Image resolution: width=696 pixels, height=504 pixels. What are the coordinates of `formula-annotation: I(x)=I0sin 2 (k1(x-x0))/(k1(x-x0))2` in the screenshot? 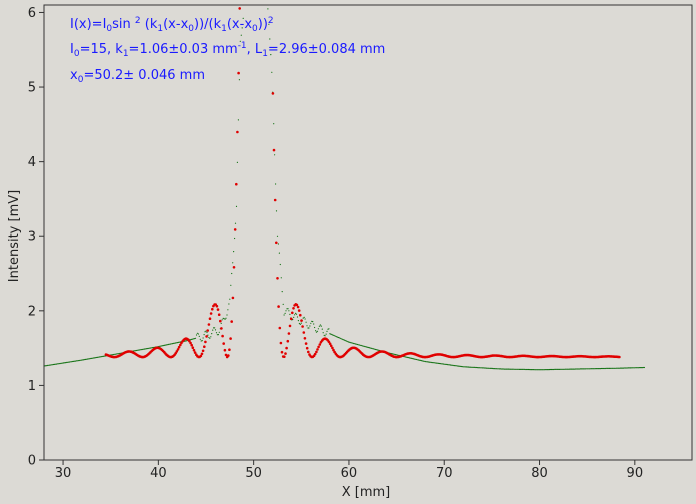 It's located at (172, 25).